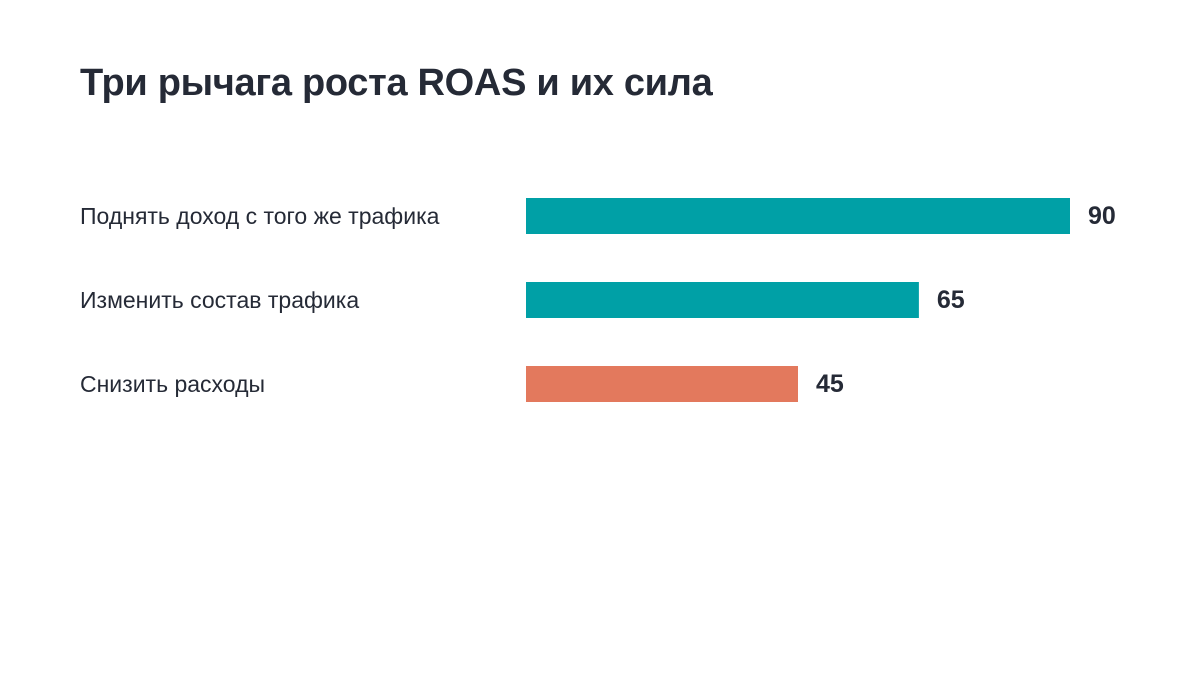  Describe the element at coordinates (396, 83) in the screenshot. I see `chart-title: Три рычага роста ROAS и их сила` at that location.